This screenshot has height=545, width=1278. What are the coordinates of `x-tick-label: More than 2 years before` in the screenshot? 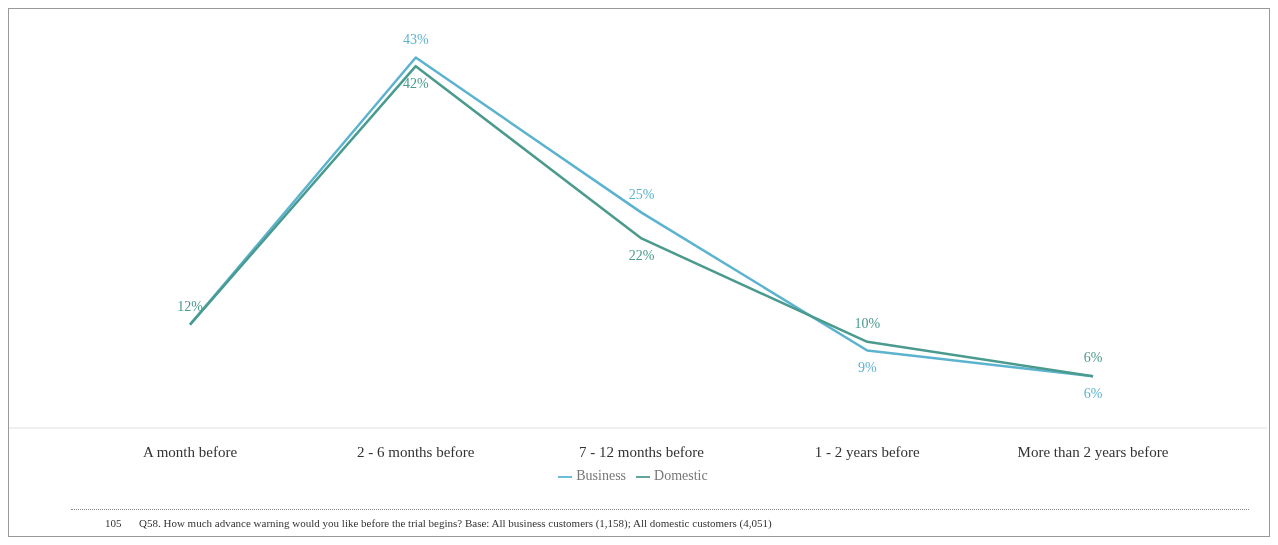 It's located at (1093, 451).